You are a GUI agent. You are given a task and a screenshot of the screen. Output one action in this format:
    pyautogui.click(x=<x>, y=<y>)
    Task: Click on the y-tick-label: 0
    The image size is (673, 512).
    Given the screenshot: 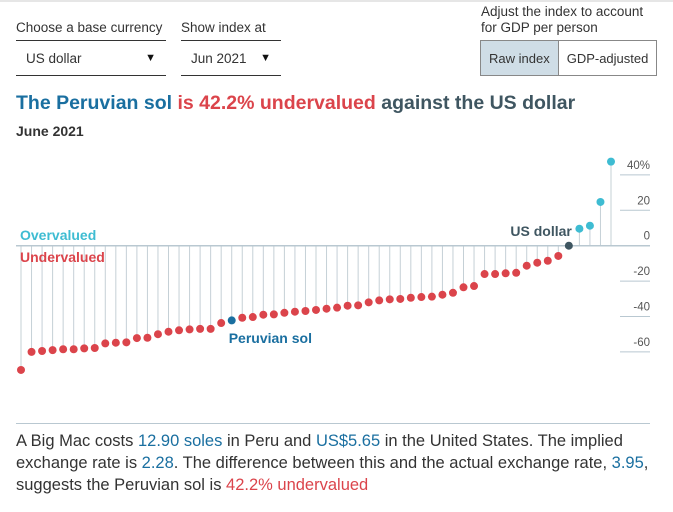 What is the action you would take?
    pyautogui.click(x=647, y=237)
    